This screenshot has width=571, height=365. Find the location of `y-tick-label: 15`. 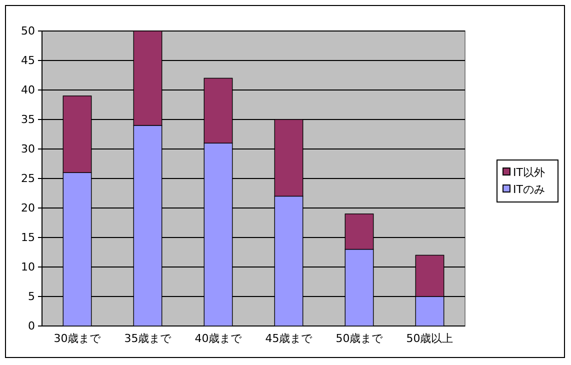

y-tick-label: 15 is located at coordinates (28, 237).